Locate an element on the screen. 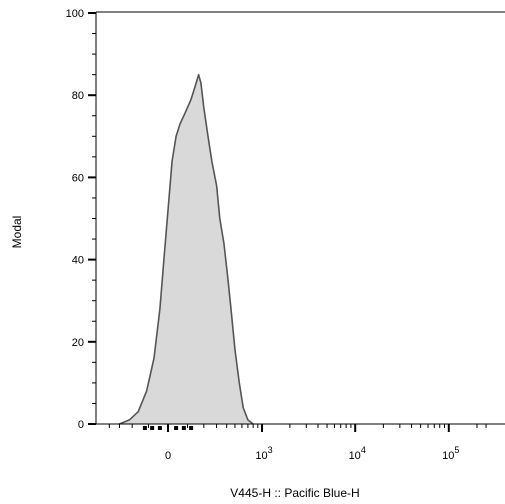 Image resolution: width=505 pixels, height=504 pixels. y-axis-title: Modal is located at coordinates (17, 232).